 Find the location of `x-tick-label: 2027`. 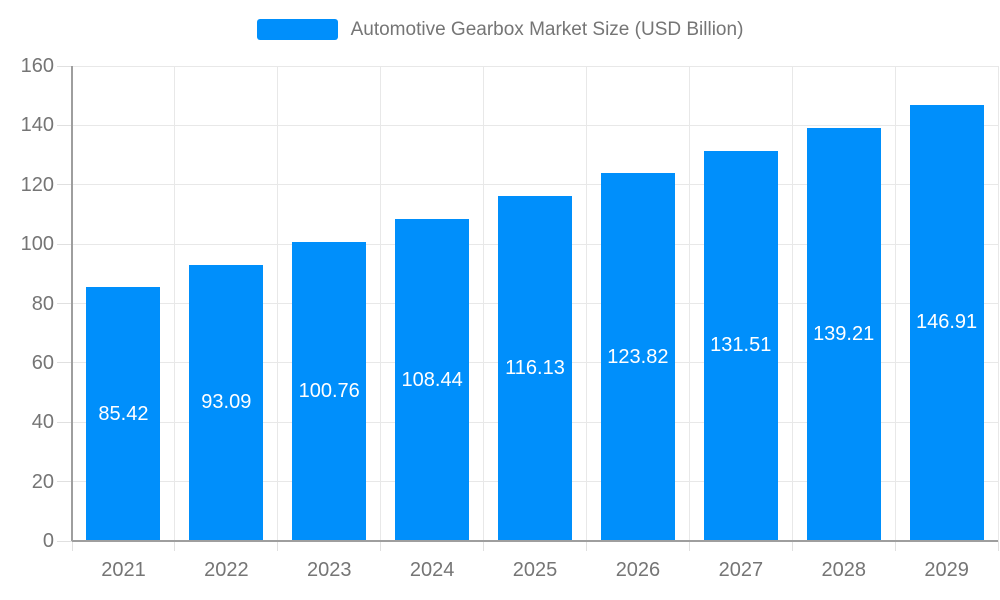

x-tick-label: 2027 is located at coordinates (741, 570).